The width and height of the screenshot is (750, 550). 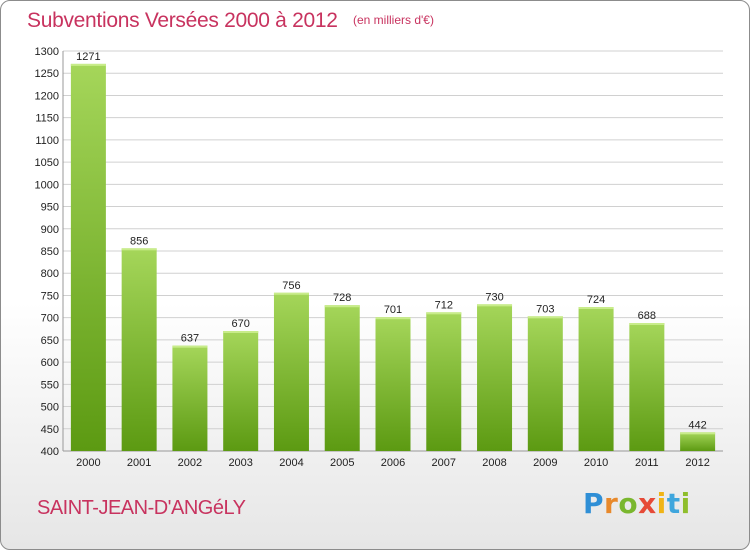 What do you see at coordinates (594, 503) in the screenshot?
I see `logo-letter: P` at bounding box center [594, 503].